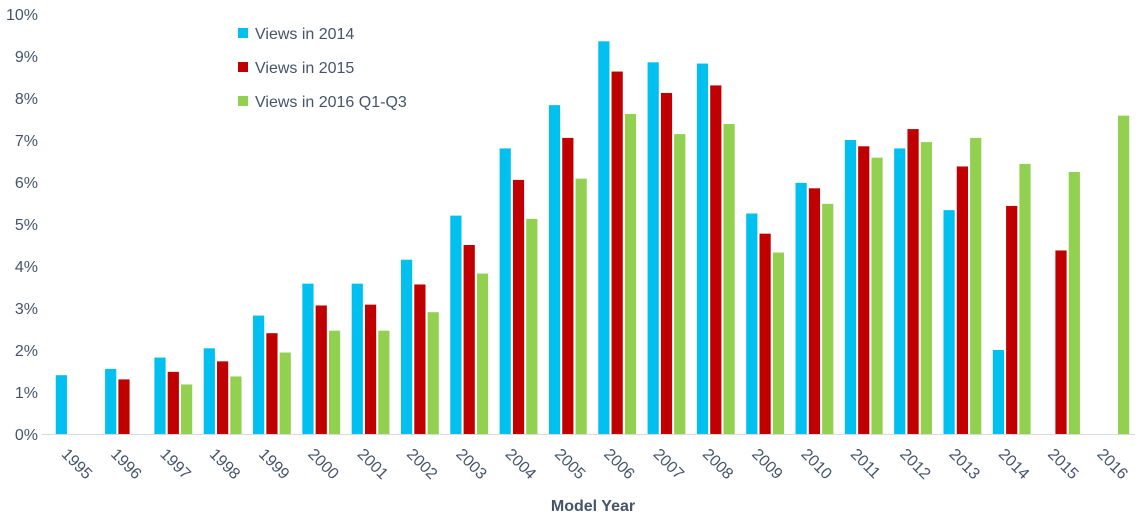 The image size is (1145, 525). Describe the element at coordinates (569, 464) in the screenshot. I see `x-tick-label: 2005` at that location.